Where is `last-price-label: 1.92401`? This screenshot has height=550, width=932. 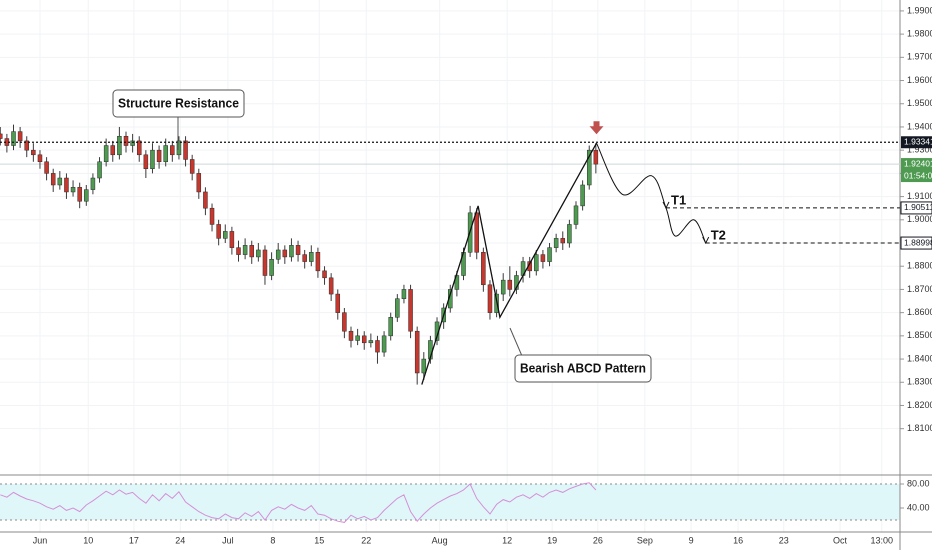
last-price-label: 1.92401 is located at coordinates (918, 163).